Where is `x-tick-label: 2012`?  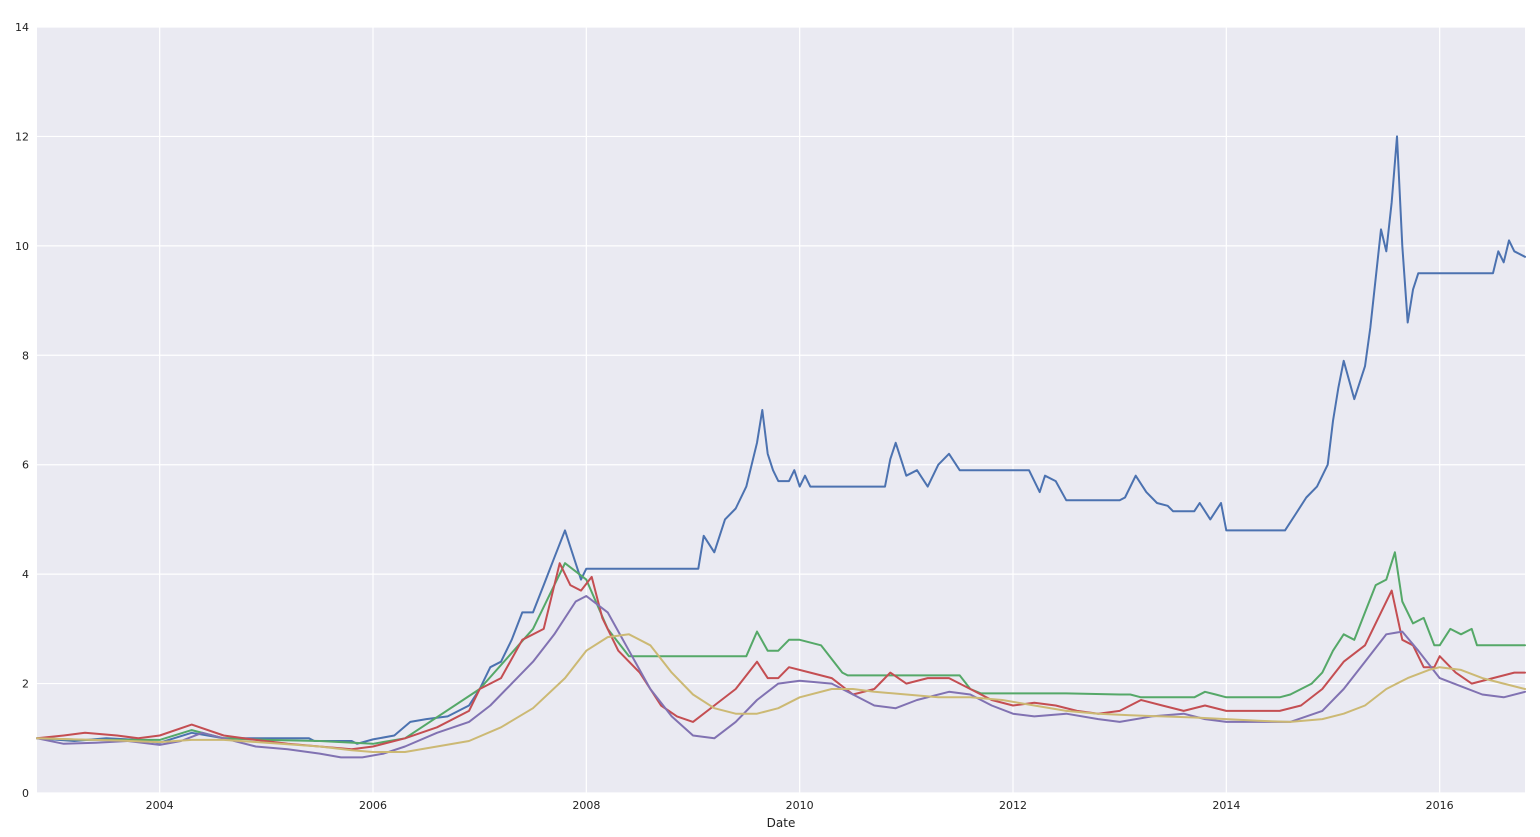 x-tick-label: 2012 is located at coordinates (1013, 805).